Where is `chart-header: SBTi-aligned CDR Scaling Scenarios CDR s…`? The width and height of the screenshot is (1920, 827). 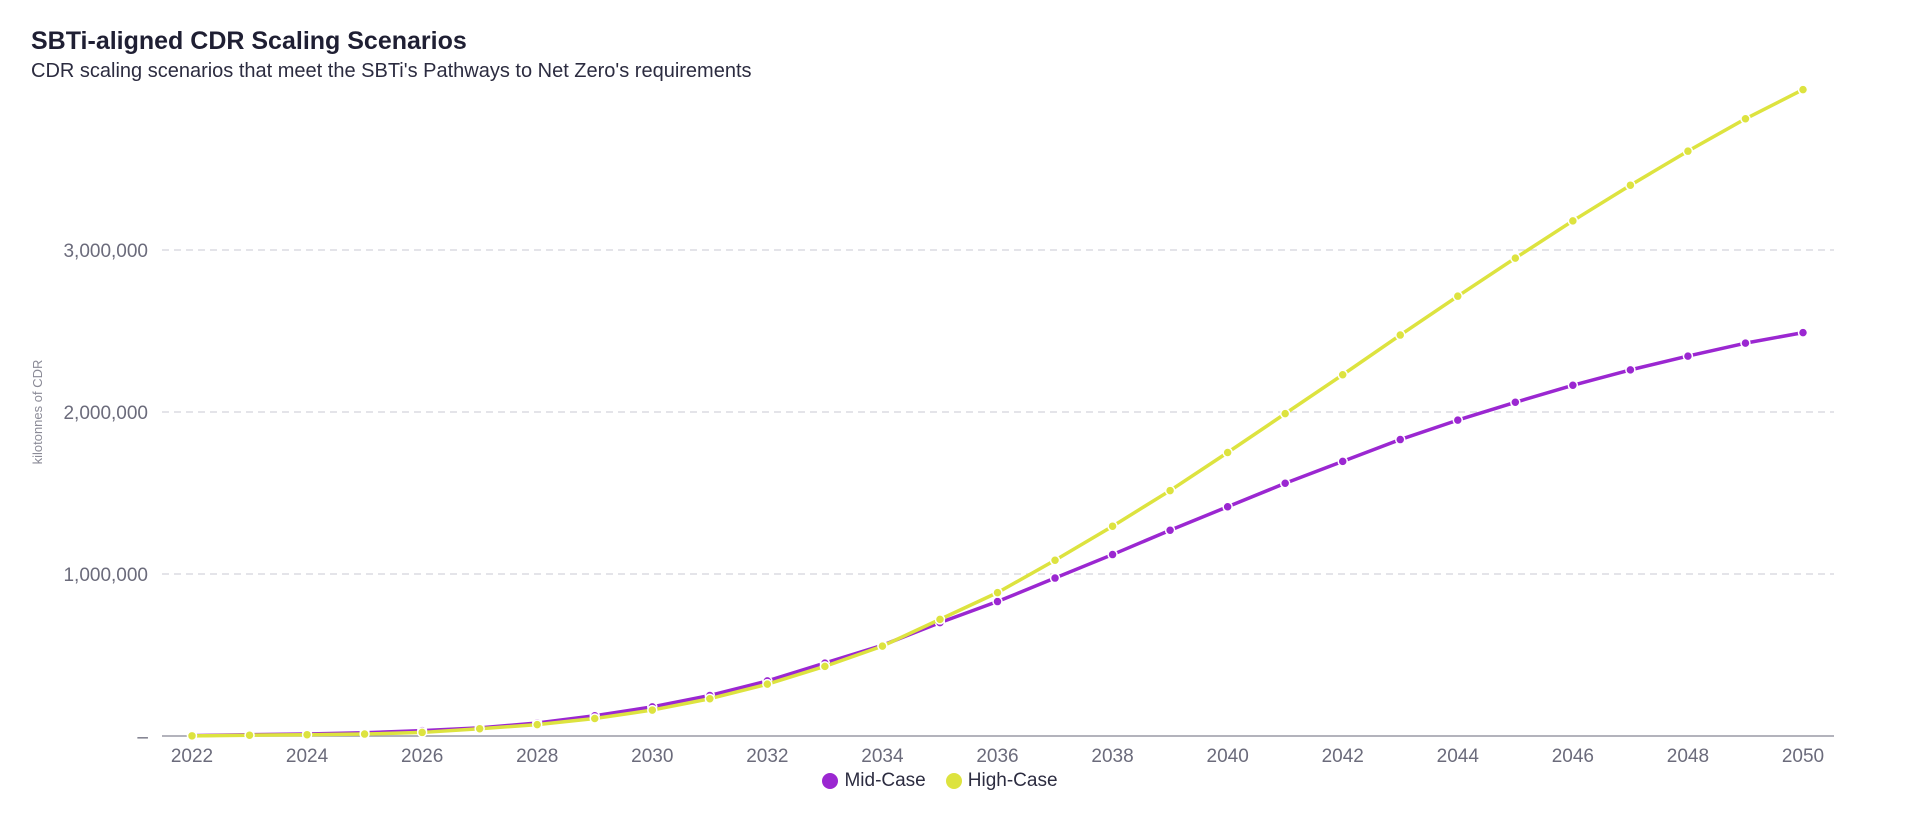 chart-header: SBTi-aligned CDR Scaling Scenarios CDR s… is located at coordinates (391, 55).